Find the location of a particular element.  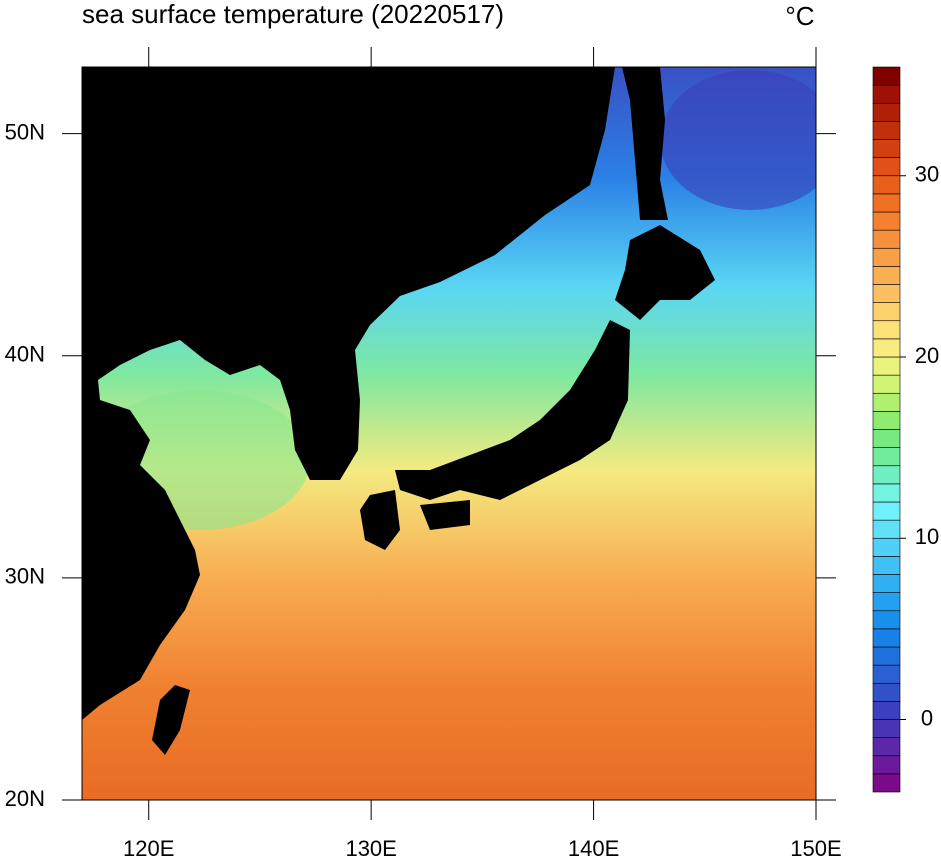

x-tick-label: 130E is located at coordinates (370, 847).